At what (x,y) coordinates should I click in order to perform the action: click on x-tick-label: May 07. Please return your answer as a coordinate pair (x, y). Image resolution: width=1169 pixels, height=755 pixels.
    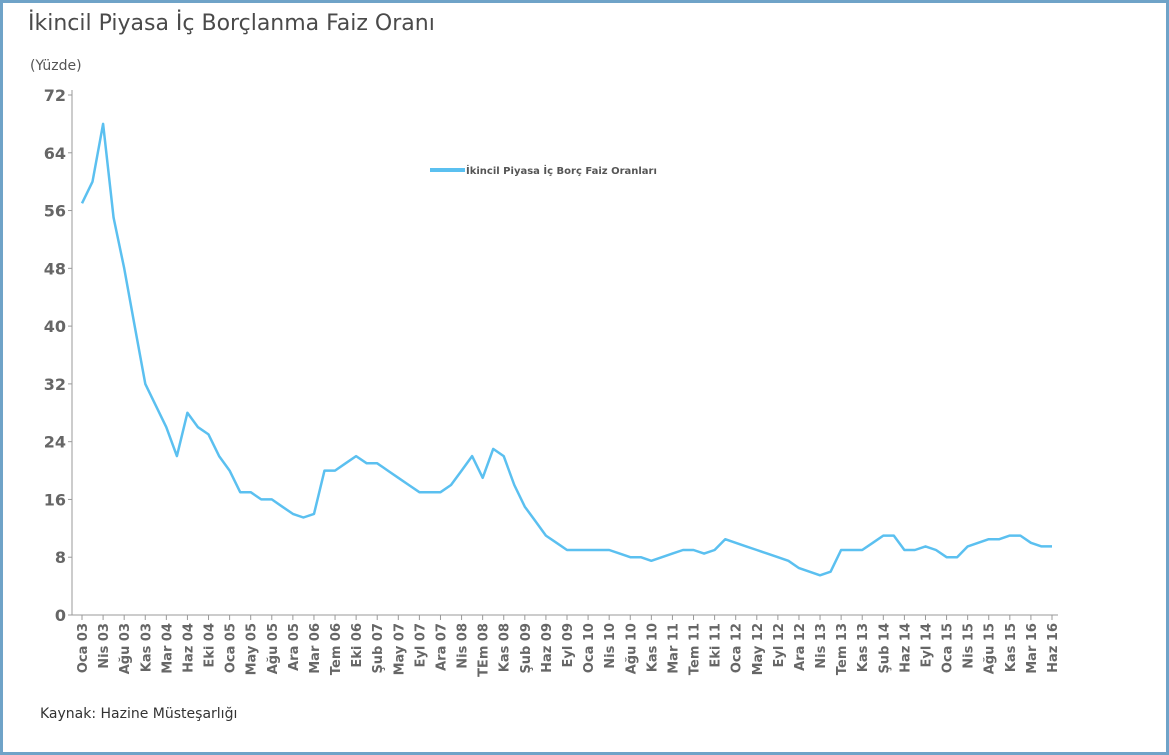
    Looking at the image, I should click on (399, 649).